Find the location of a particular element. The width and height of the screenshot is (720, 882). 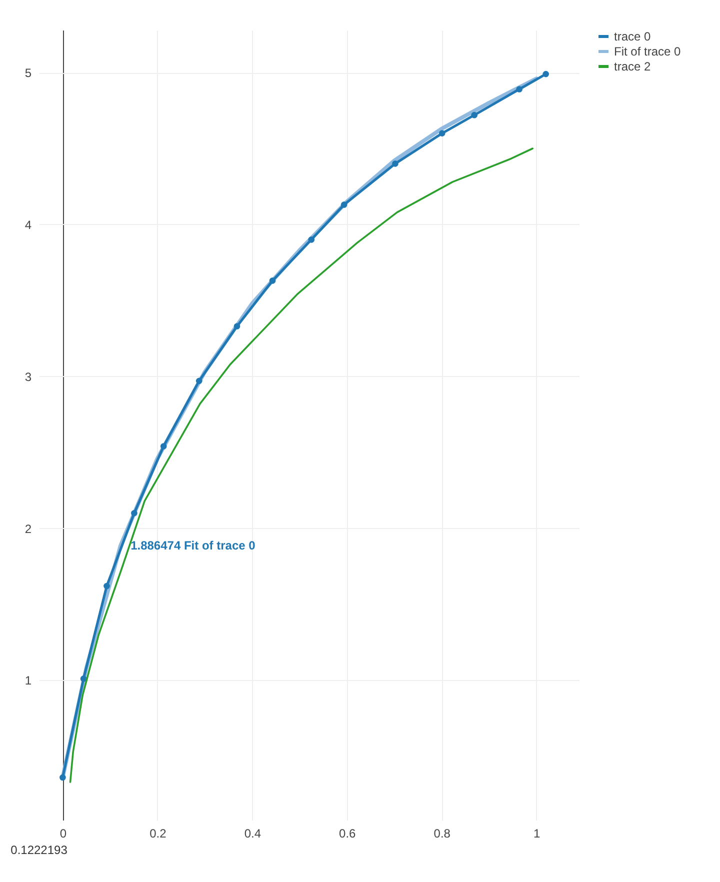

y-tick-label: 3 is located at coordinates (28, 377).